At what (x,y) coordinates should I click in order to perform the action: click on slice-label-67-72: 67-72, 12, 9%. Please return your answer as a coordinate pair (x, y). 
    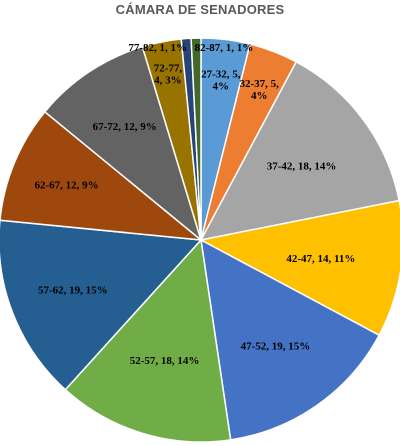
    Looking at the image, I should click on (125, 127).